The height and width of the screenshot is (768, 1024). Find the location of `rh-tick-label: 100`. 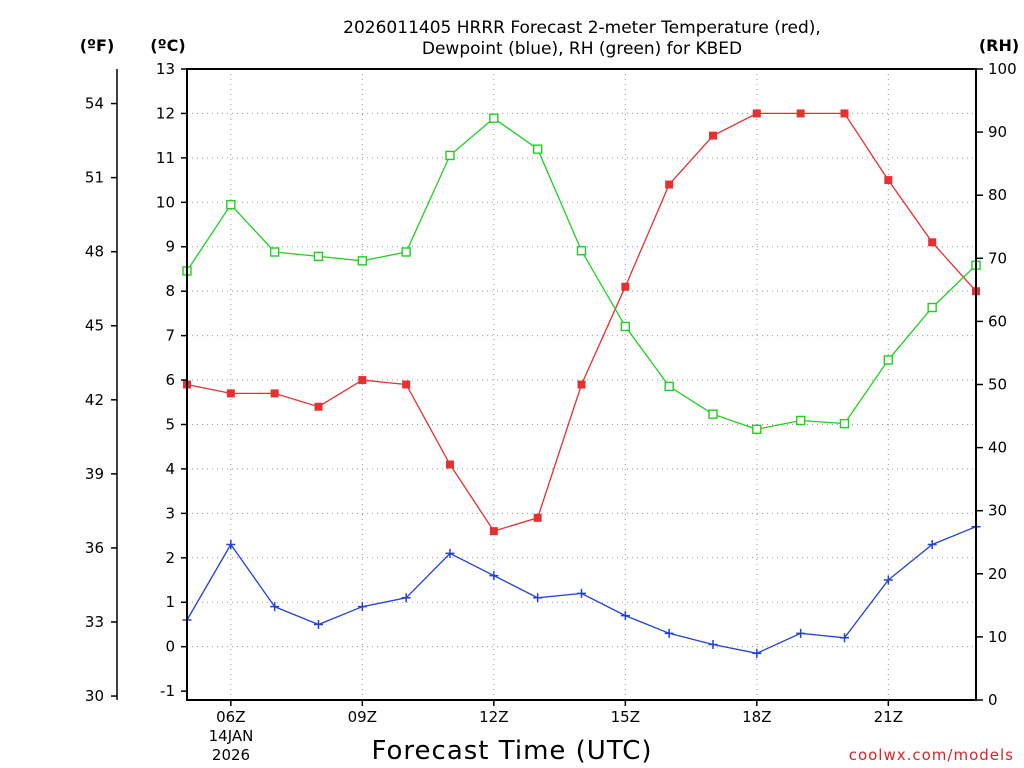

rh-tick-label: 100 is located at coordinates (1002, 69).